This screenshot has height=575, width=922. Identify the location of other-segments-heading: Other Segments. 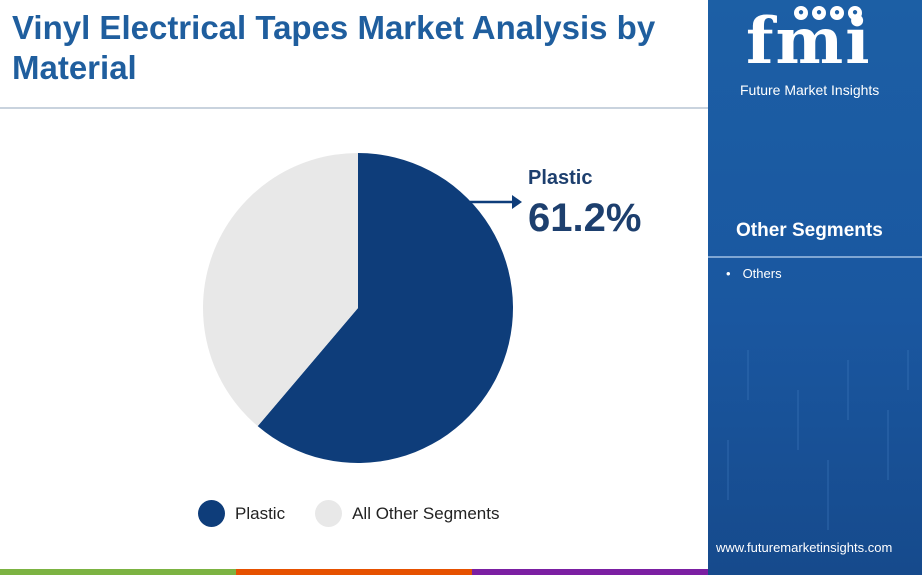
(809, 230).